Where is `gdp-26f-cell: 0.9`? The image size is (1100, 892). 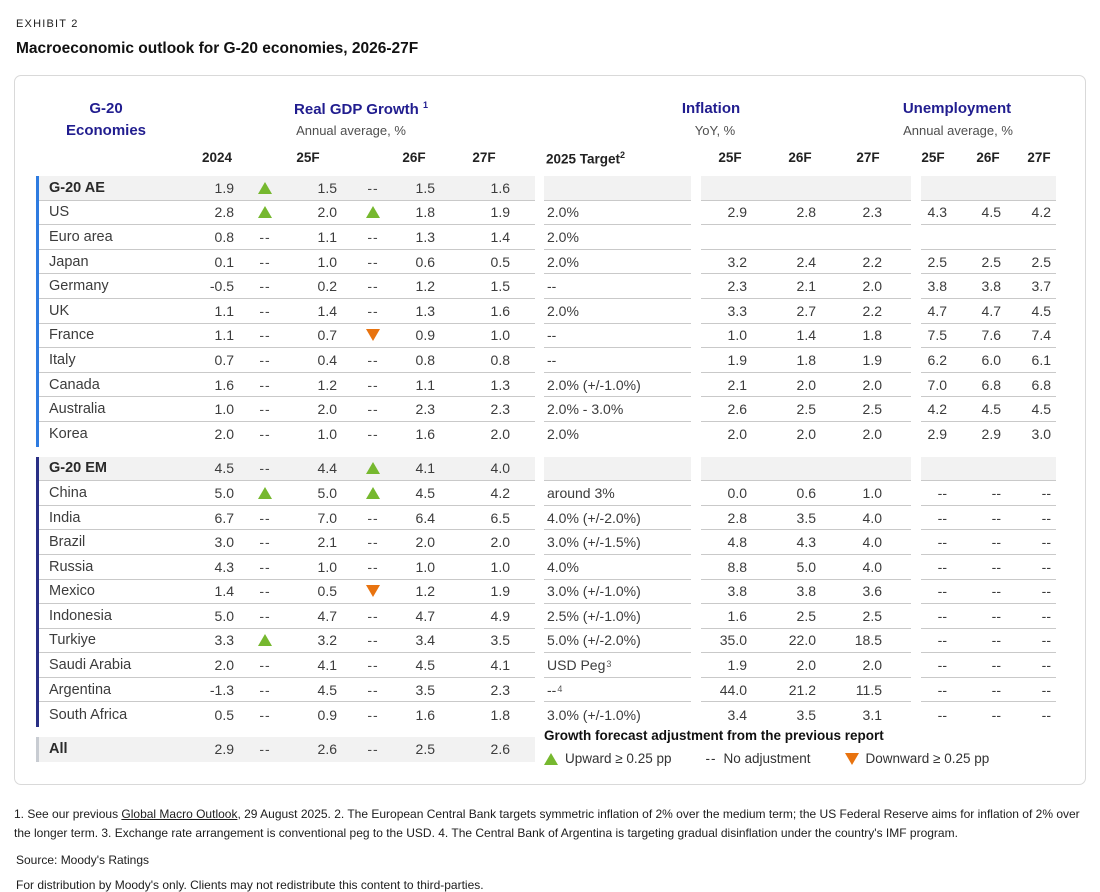
gdp-26f-cell: 0.9 is located at coordinates (421, 336).